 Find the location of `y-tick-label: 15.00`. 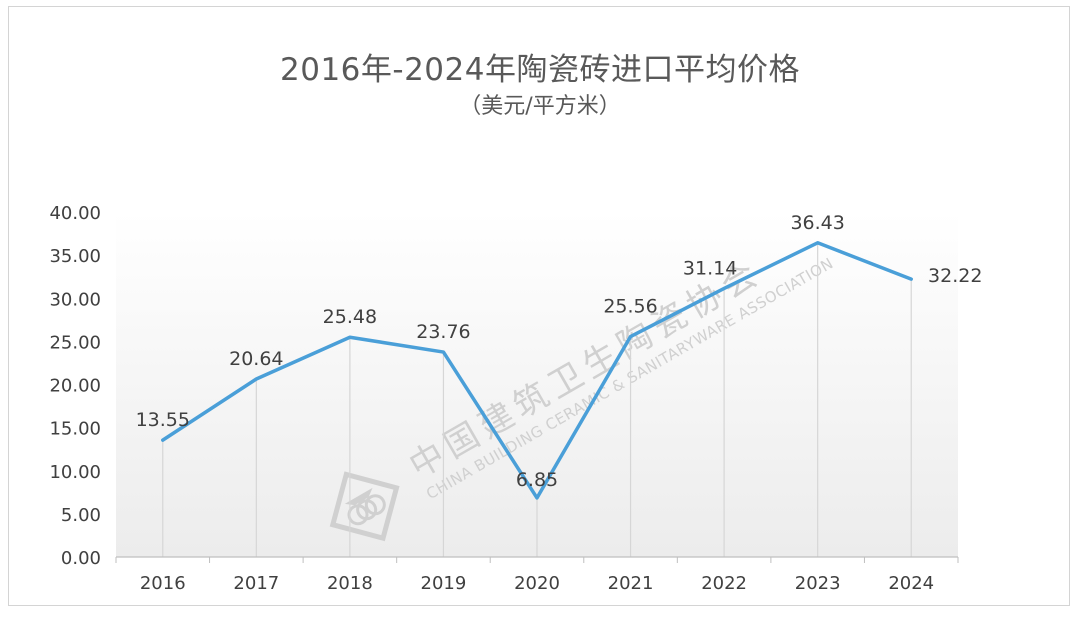

y-tick-label: 15.00 is located at coordinates (75, 429).